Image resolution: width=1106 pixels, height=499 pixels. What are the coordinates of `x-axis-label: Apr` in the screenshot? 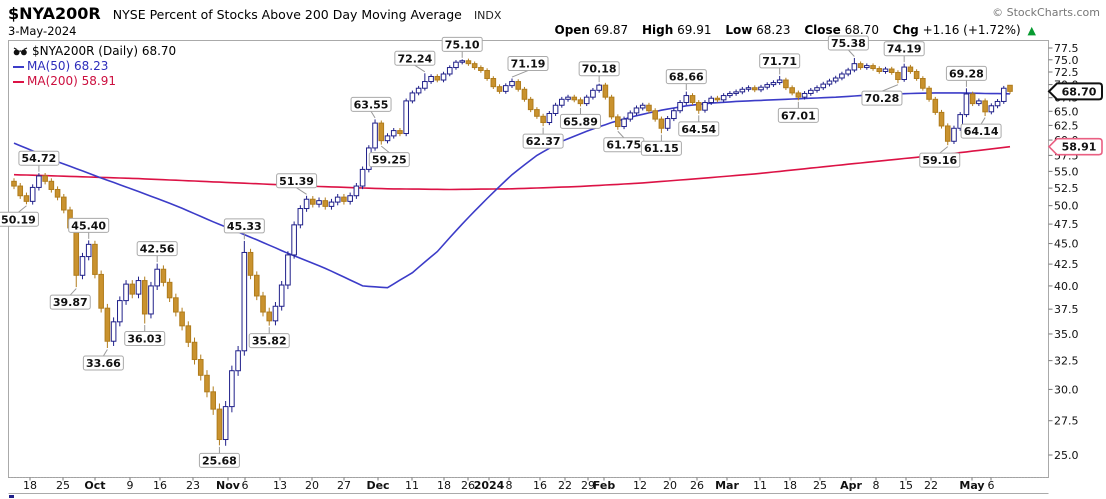 It's located at (851, 485).